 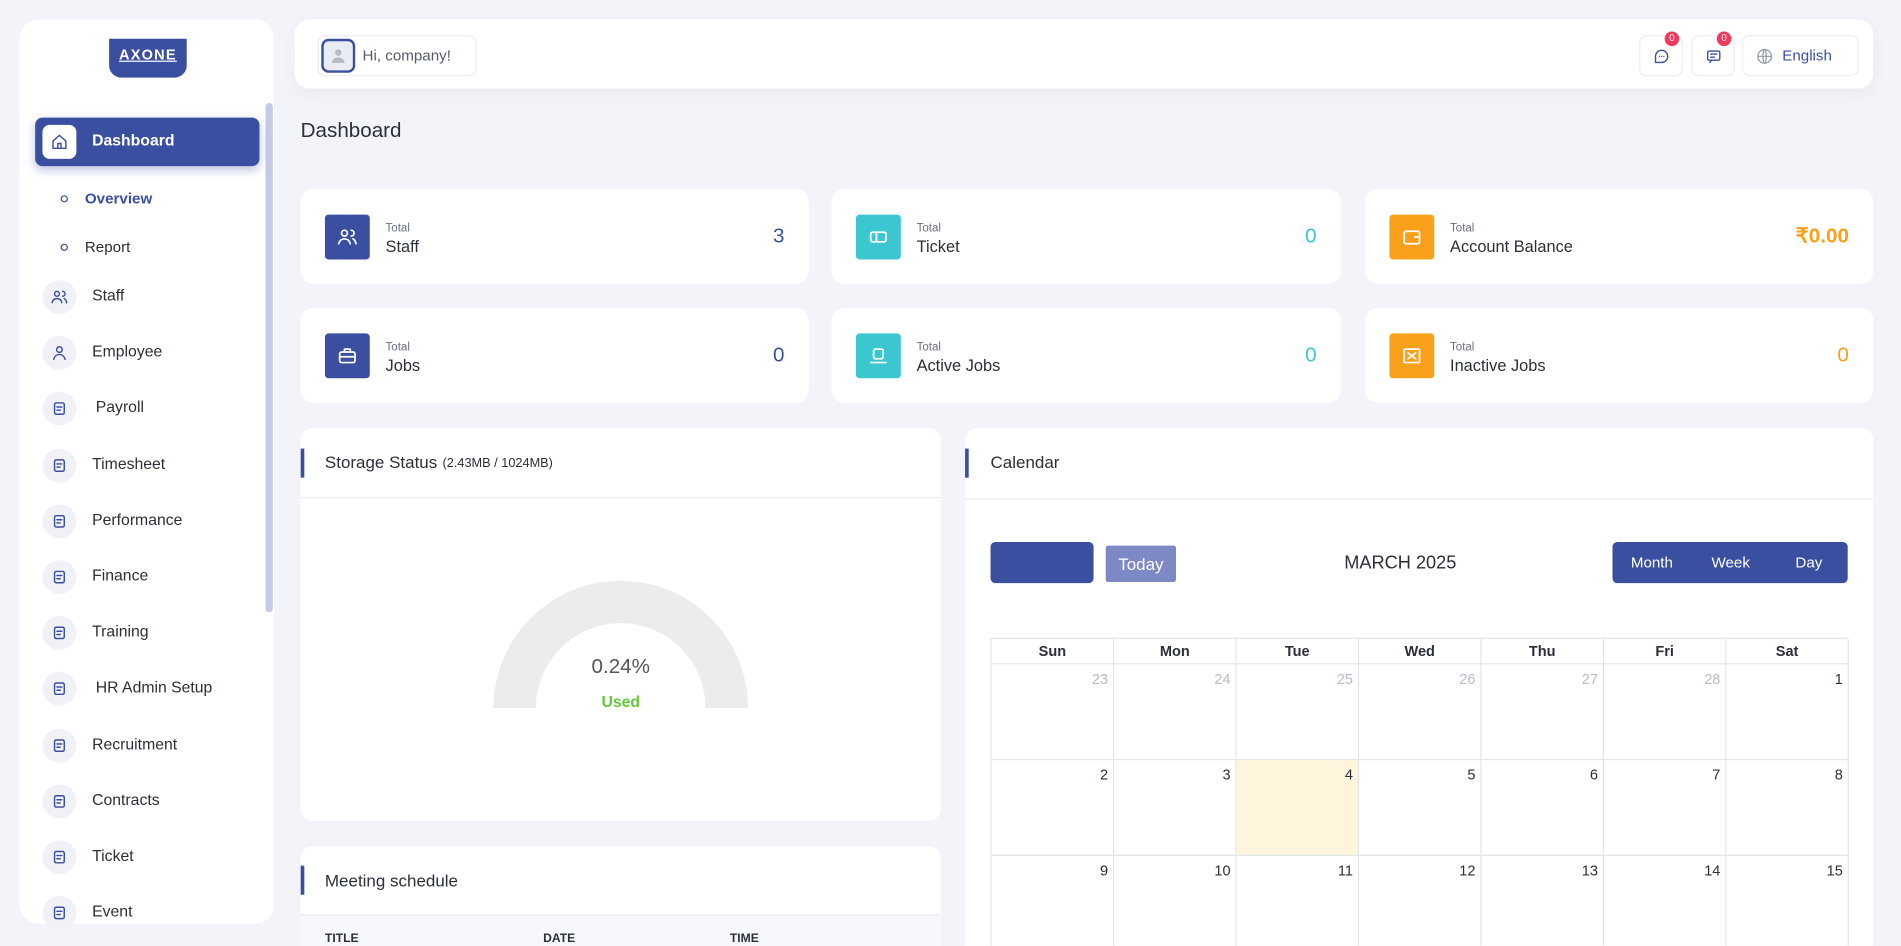 What do you see at coordinates (1400, 563) in the screenshot?
I see `month-title: MARCH 2025` at bounding box center [1400, 563].